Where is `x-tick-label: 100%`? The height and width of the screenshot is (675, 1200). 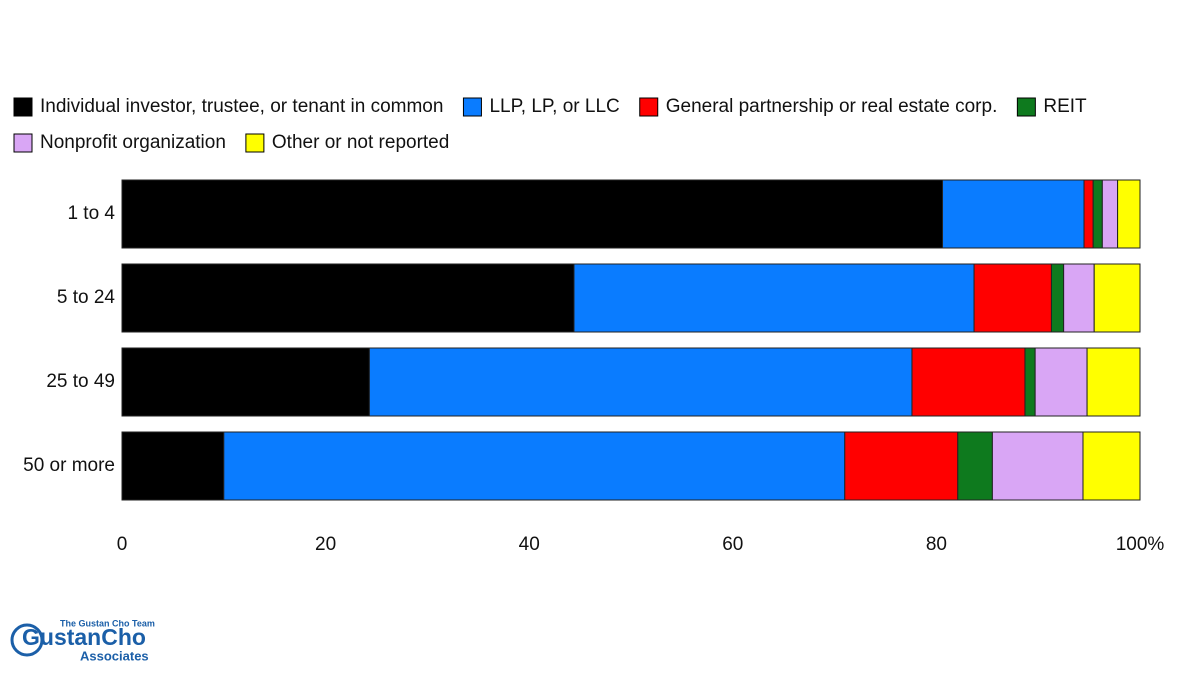 x-tick-label: 100% is located at coordinates (1140, 544).